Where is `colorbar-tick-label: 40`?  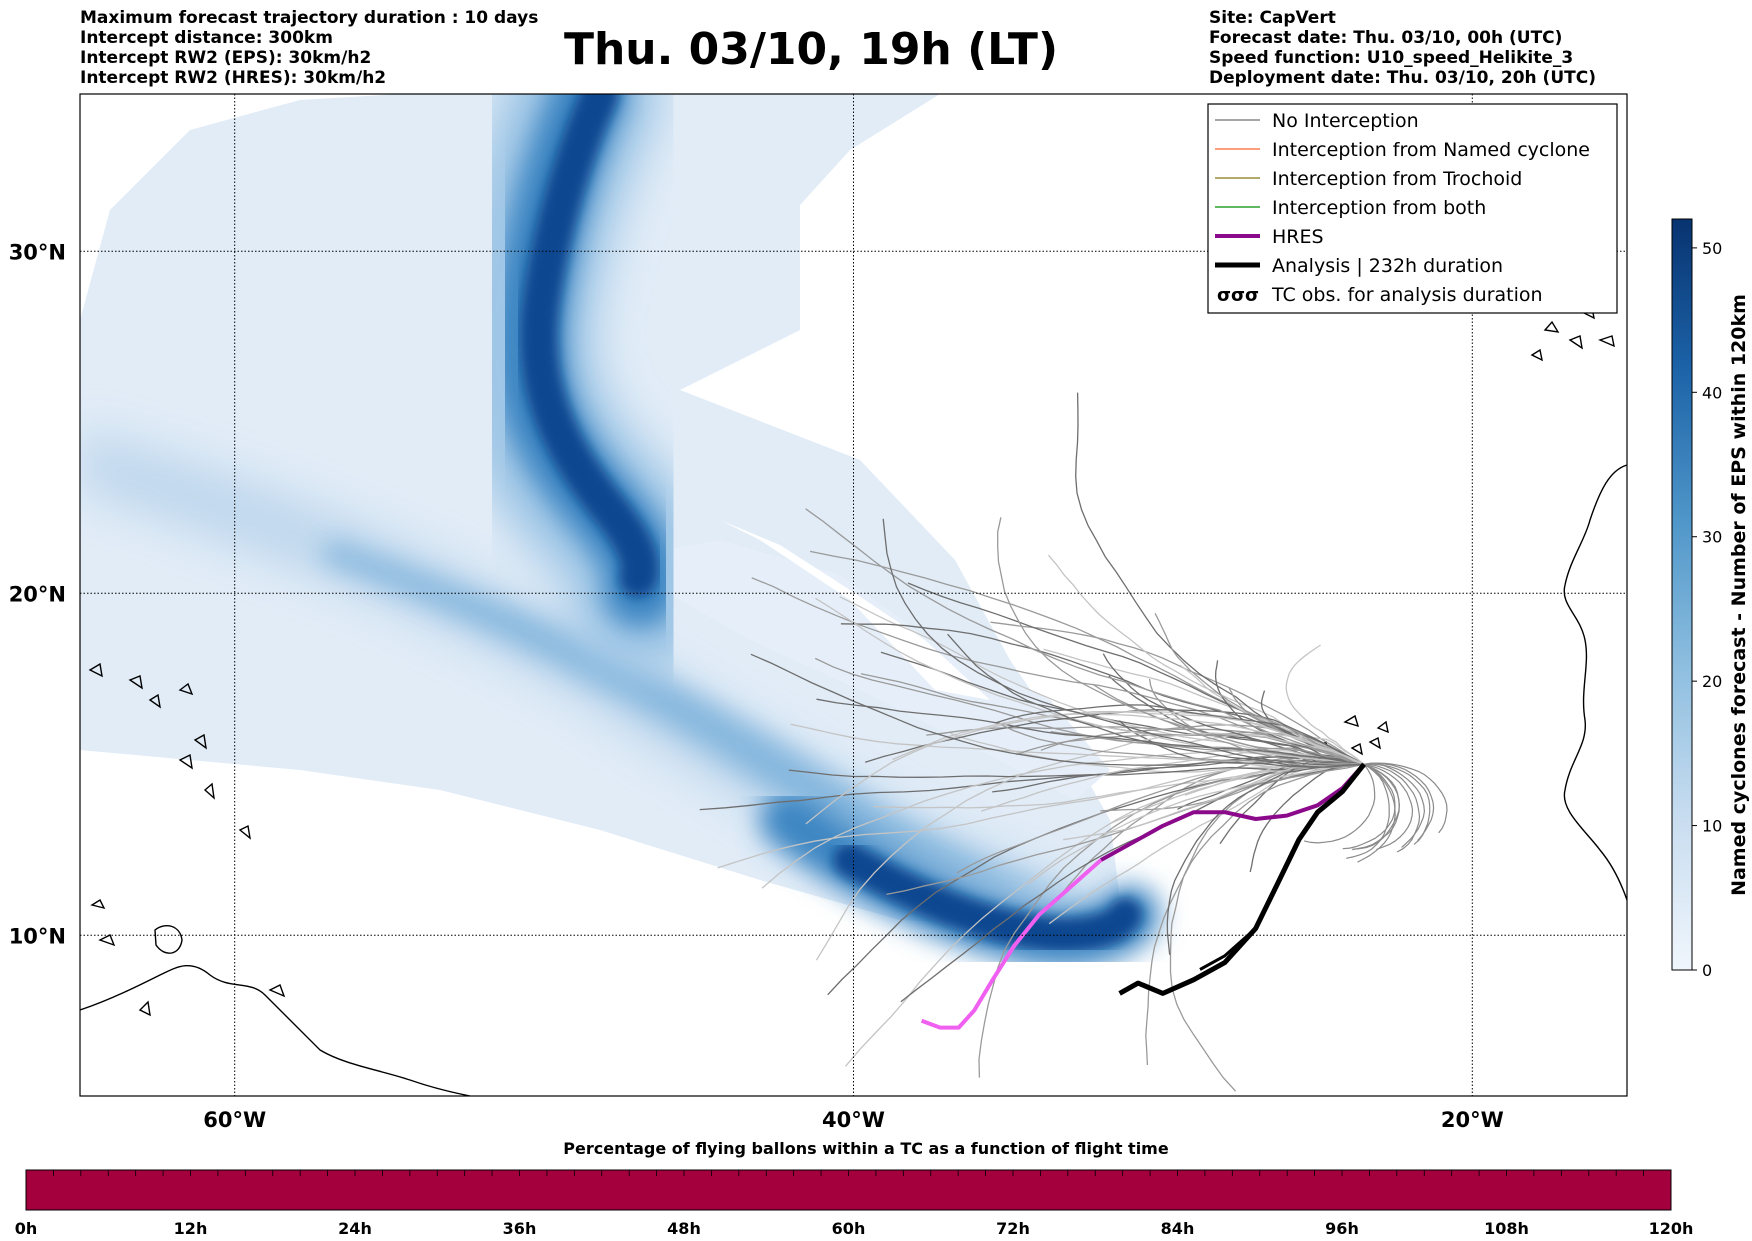
colorbar-tick-label: 40 is located at coordinates (1712, 392).